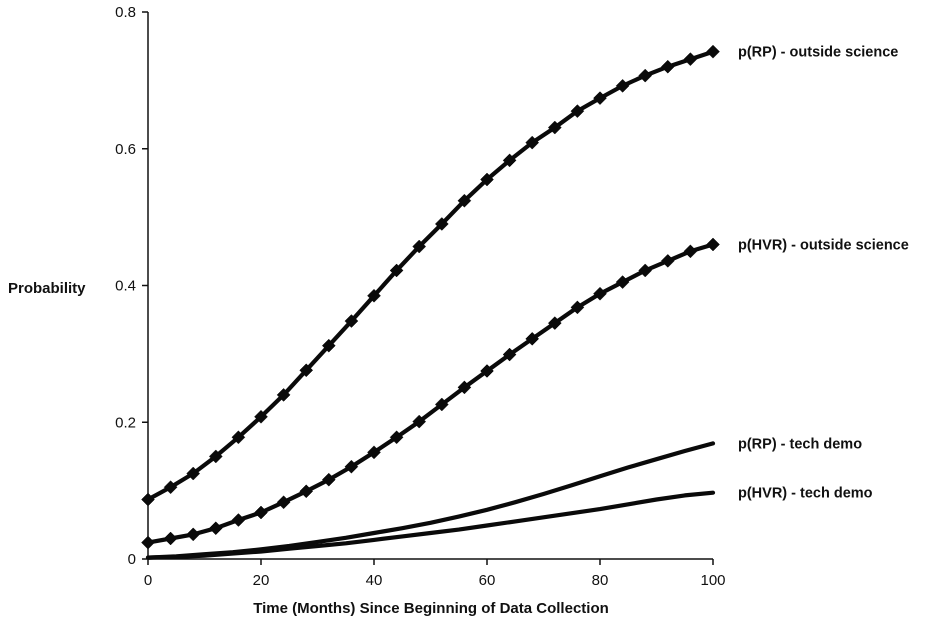  I want to click on series-p-hvr-tech-demo, so click(430, 525).